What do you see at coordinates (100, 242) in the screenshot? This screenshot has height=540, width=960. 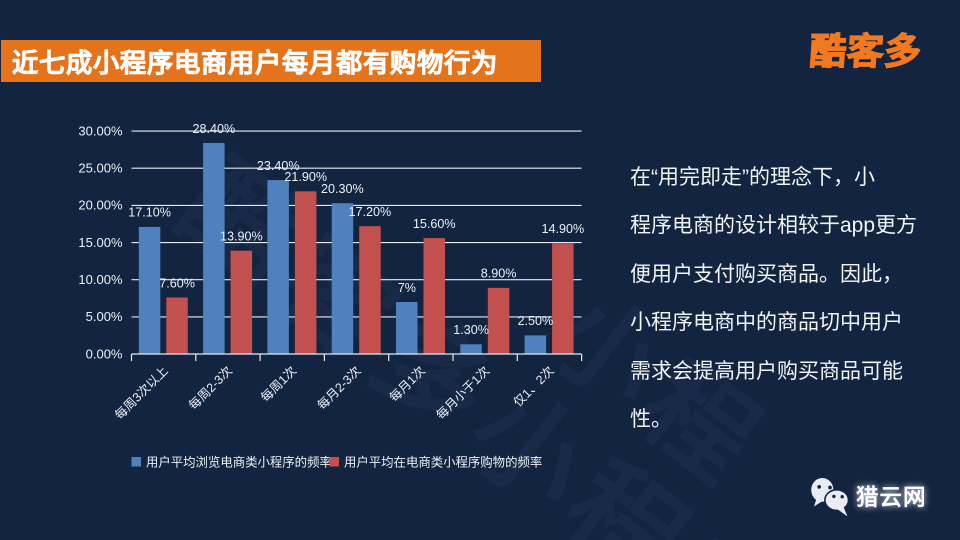 I see `svg-text: 15.00%` at bounding box center [100, 242].